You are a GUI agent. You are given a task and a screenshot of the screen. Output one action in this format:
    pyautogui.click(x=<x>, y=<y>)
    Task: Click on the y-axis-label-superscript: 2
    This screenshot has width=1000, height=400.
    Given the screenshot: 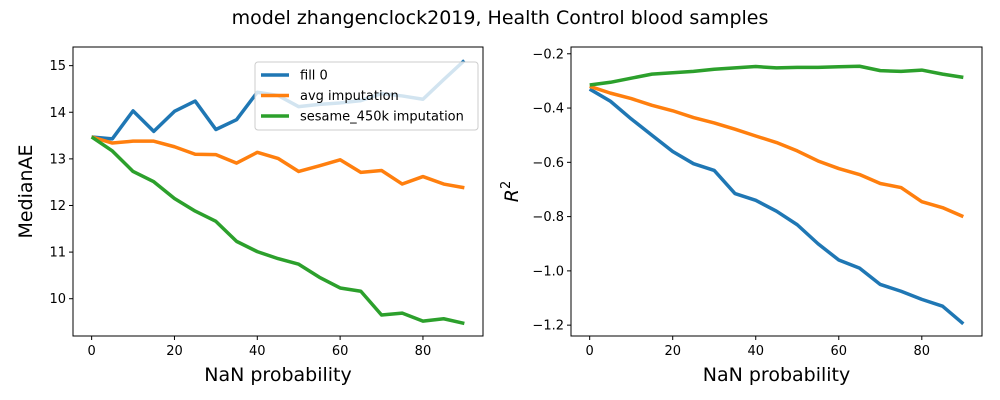 What is the action you would take?
    pyautogui.click(x=506, y=185)
    